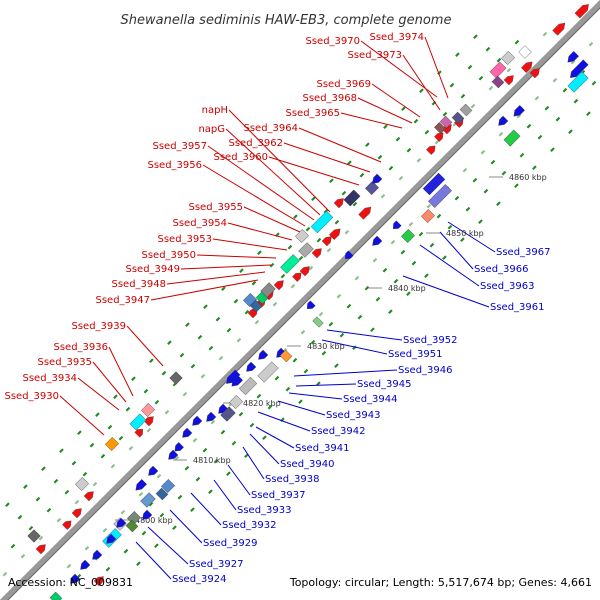 The image size is (600, 600). Describe the element at coordinates (425, 370) in the screenshot. I see `gene-label-reverse: Ssed_3946` at that location.